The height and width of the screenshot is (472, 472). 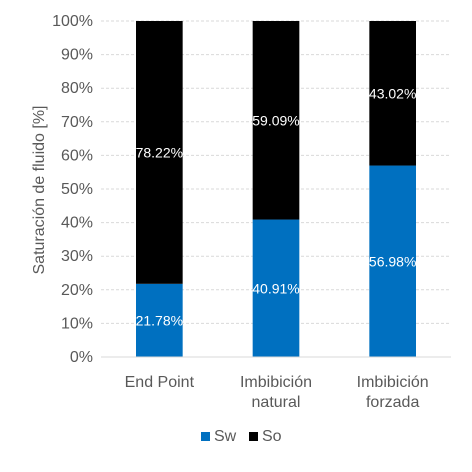 I want to click on y-axis-title: Saturación de fluido [%], so click(x=39, y=190).